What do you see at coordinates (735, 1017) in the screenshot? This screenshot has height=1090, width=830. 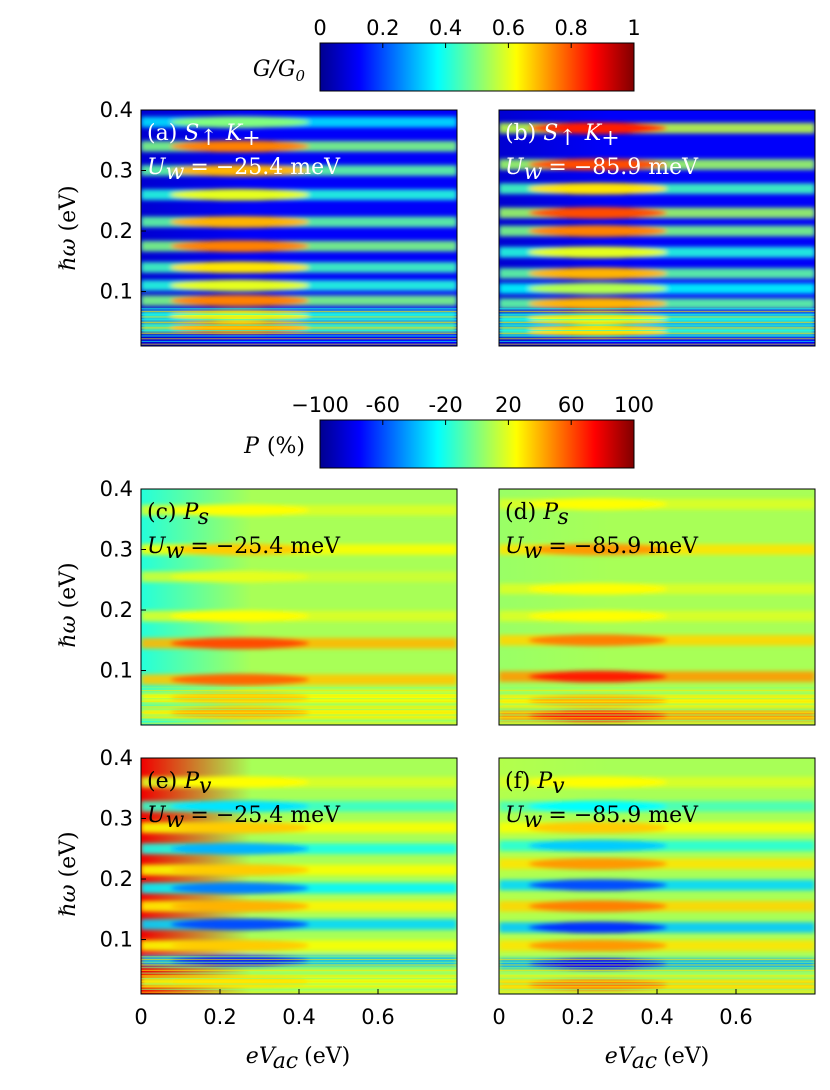 I see `x-tick-label: 0.6` at bounding box center [735, 1017].